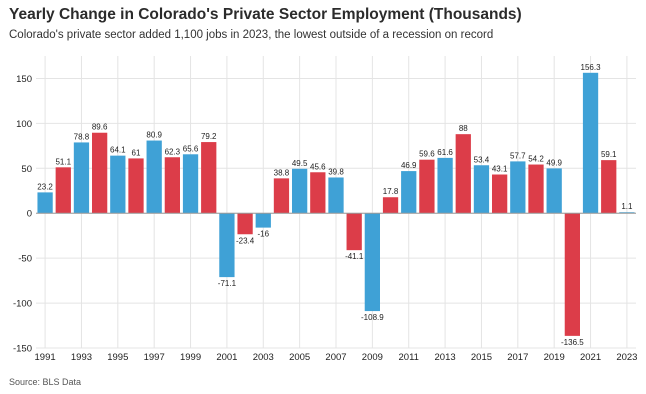 The height and width of the screenshot is (394, 646). What do you see at coordinates (318, 193) in the screenshot?
I see `bar-2006` at bounding box center [318, 193].